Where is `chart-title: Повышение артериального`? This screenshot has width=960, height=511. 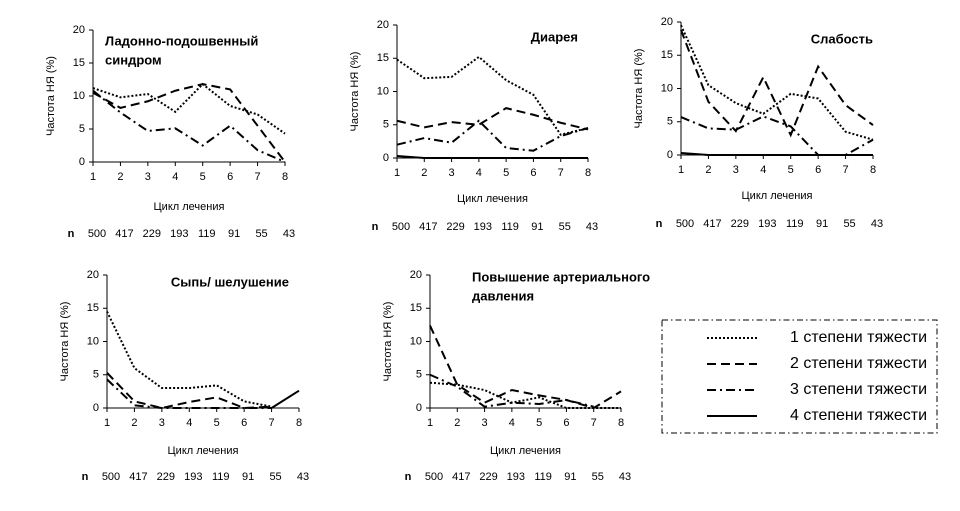
chart-title: Повышение артериального is located at coordinates (561, 276).